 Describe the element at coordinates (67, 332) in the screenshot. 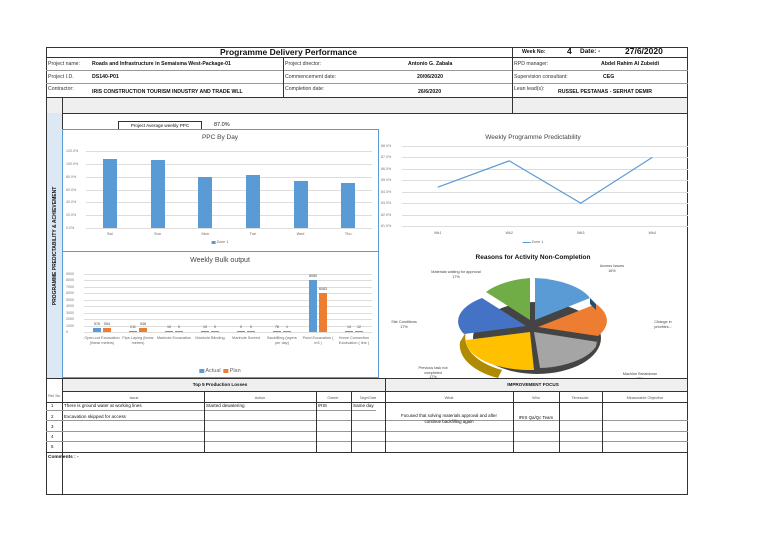

I see `y-tick-label: 0` at that location.